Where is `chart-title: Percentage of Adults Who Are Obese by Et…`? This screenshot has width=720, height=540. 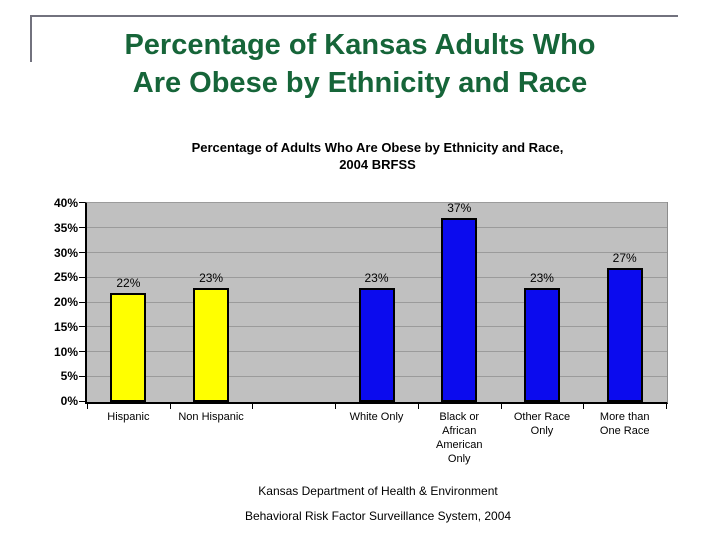 chart-title: Percentage of Adults Who Are Obese by Et… is located at coordinates (377, 156).